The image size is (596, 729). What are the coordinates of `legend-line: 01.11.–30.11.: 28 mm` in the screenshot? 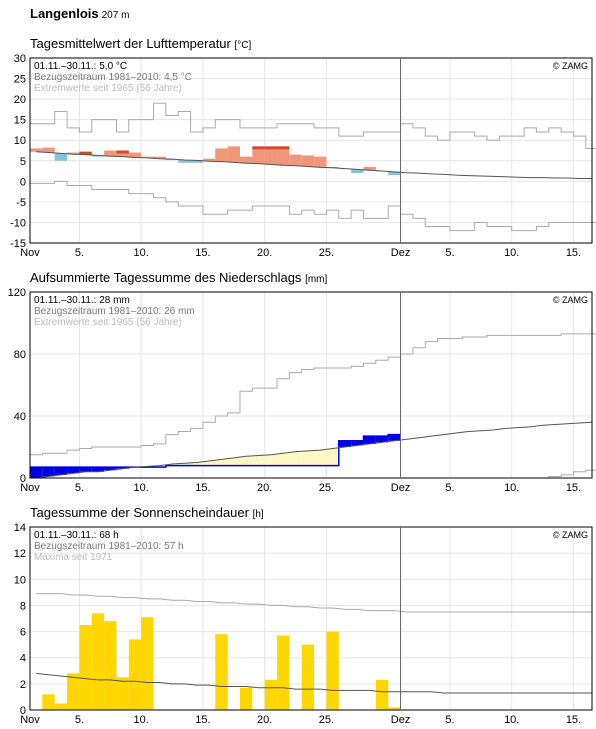 It's located at (82, 300).